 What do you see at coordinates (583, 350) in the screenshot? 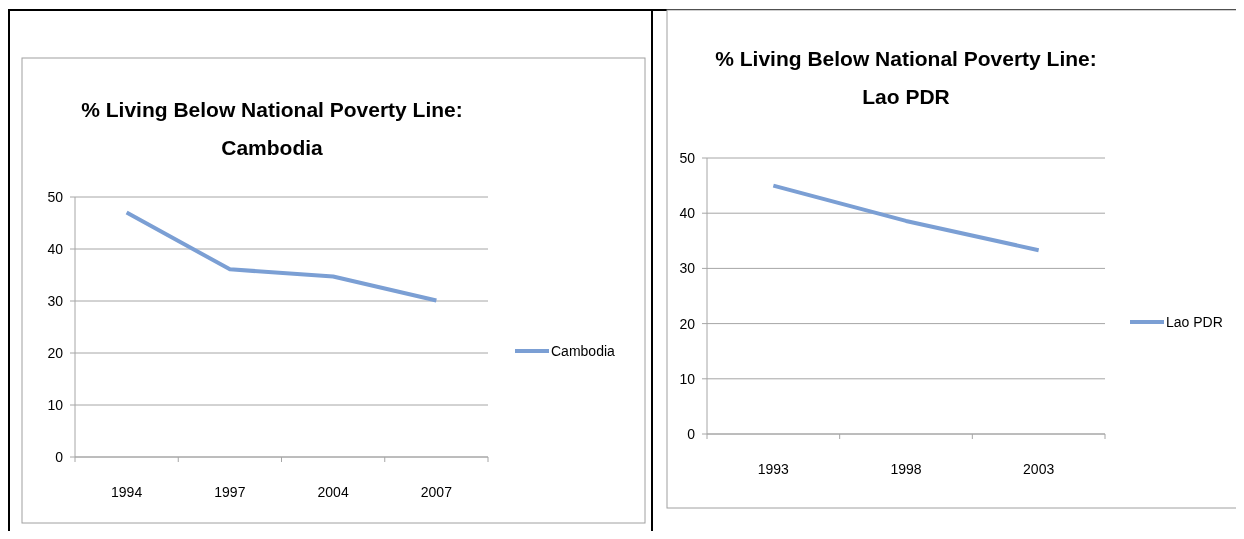
I see `legend-label: Cambodia` at bounding box center [583, 350].